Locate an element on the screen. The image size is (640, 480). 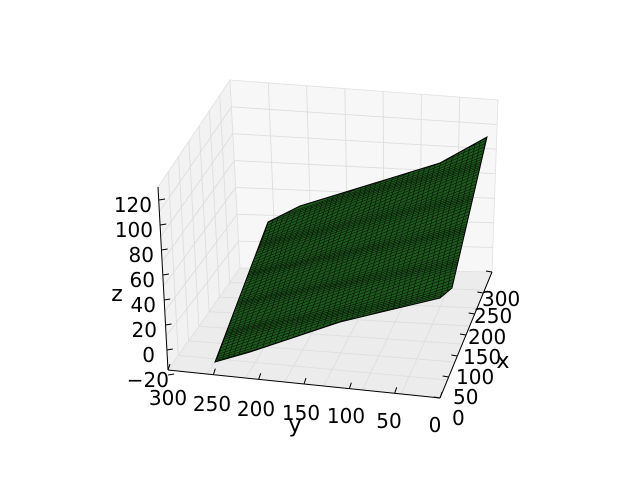
x-tick-label: 150 is located at coordinates (482, 357).